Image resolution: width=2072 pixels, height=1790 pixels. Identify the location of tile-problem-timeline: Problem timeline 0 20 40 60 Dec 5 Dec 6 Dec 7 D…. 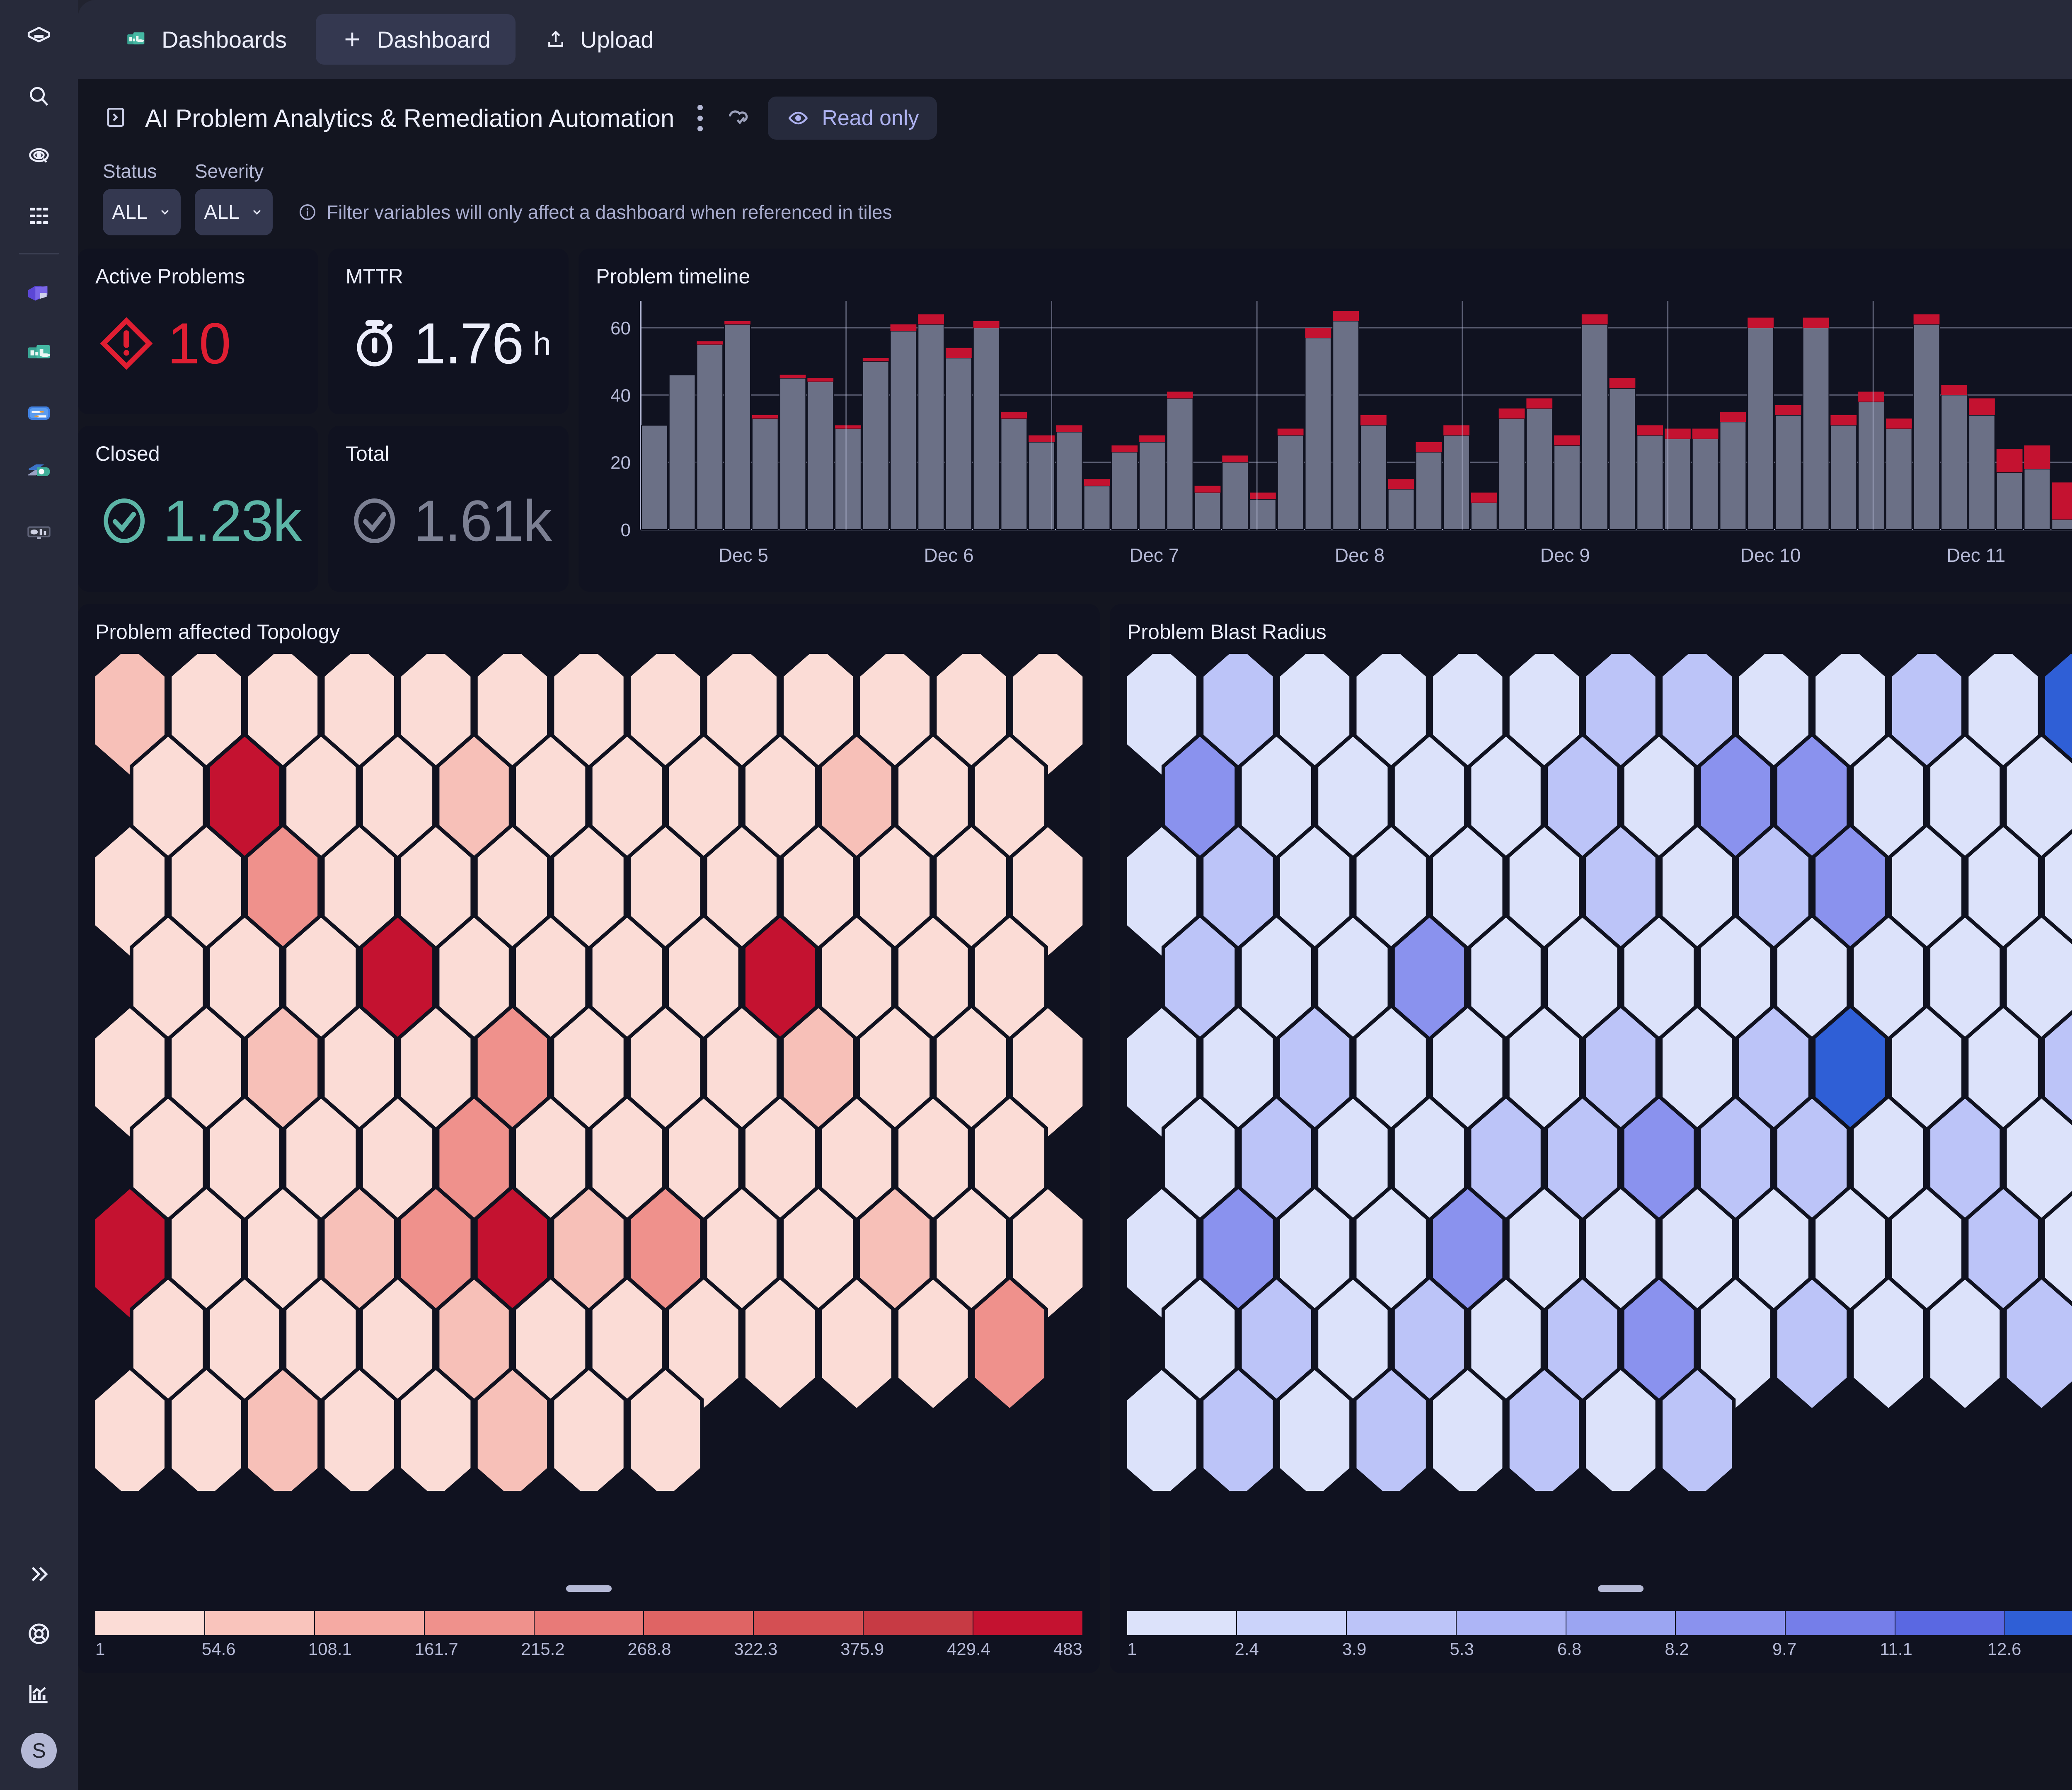
(1325, 421).